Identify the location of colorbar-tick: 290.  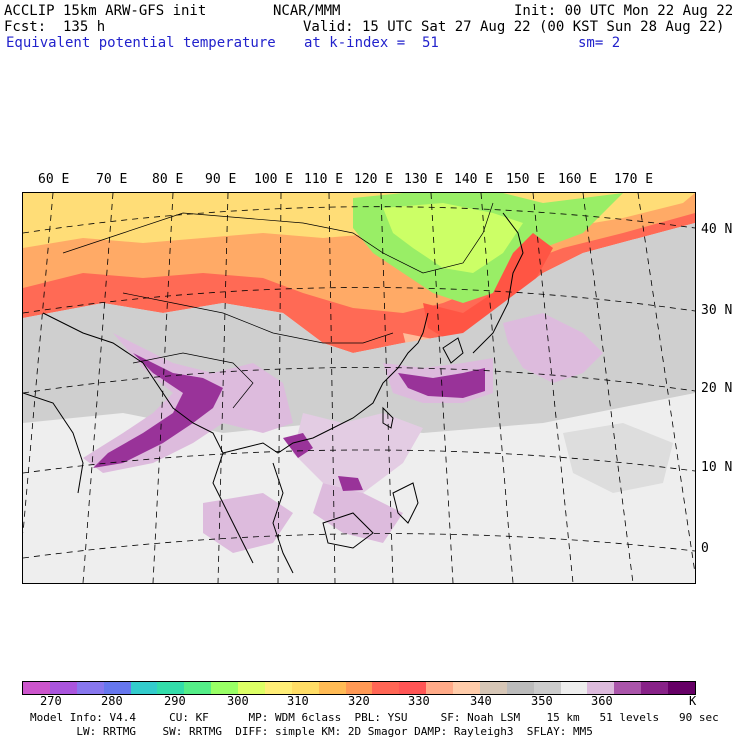
(175, 701).